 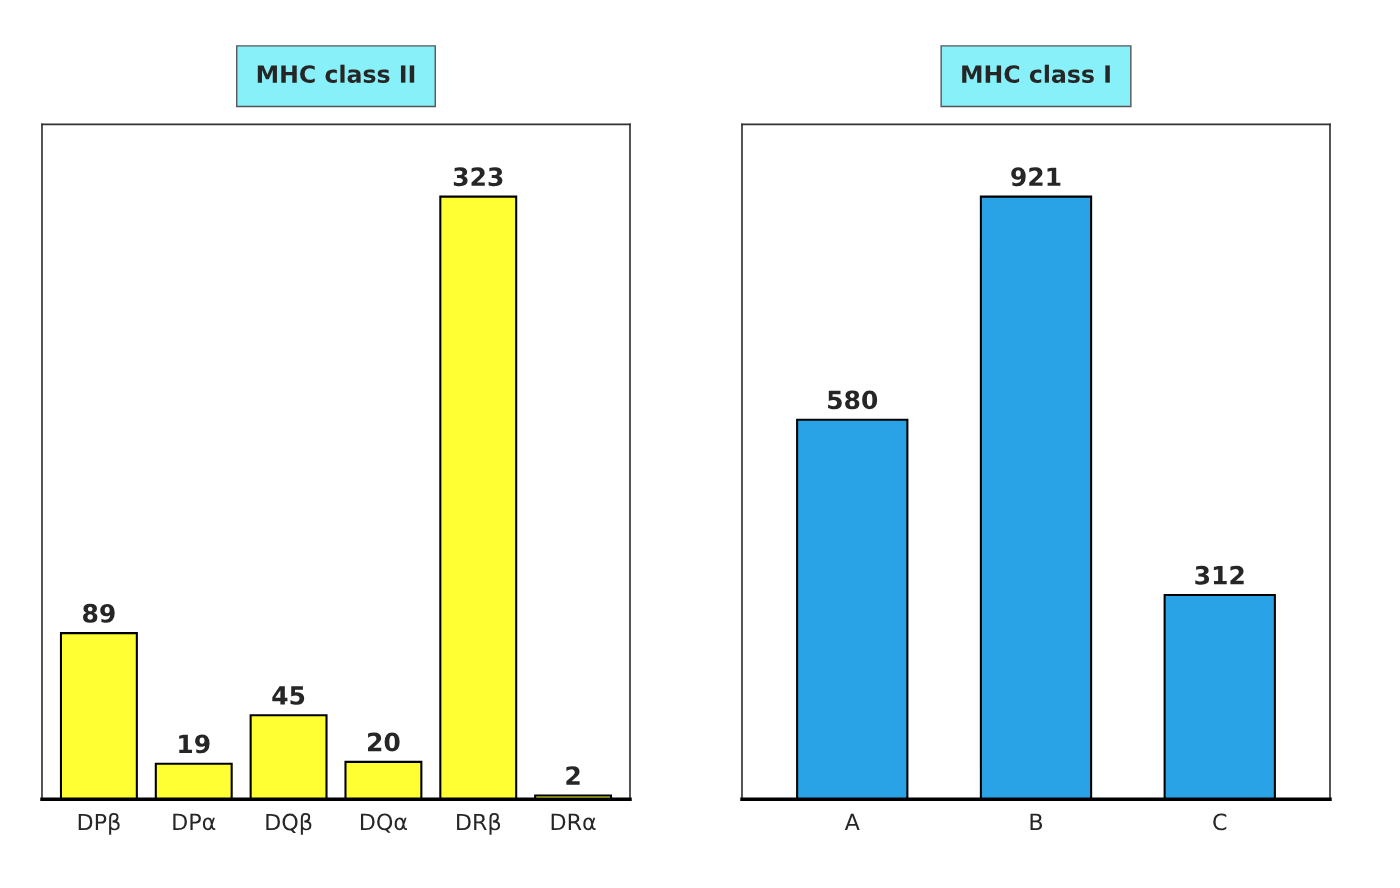 I want to click on x-tick-label: DQα, so click(x=383, y=823).